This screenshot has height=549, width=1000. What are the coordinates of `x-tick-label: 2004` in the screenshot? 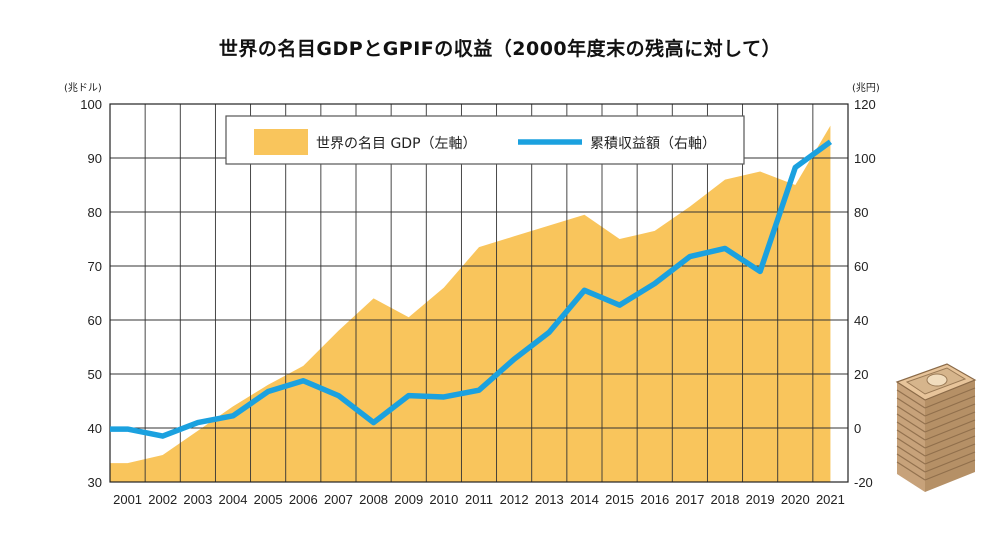 It's located at (233, 499).